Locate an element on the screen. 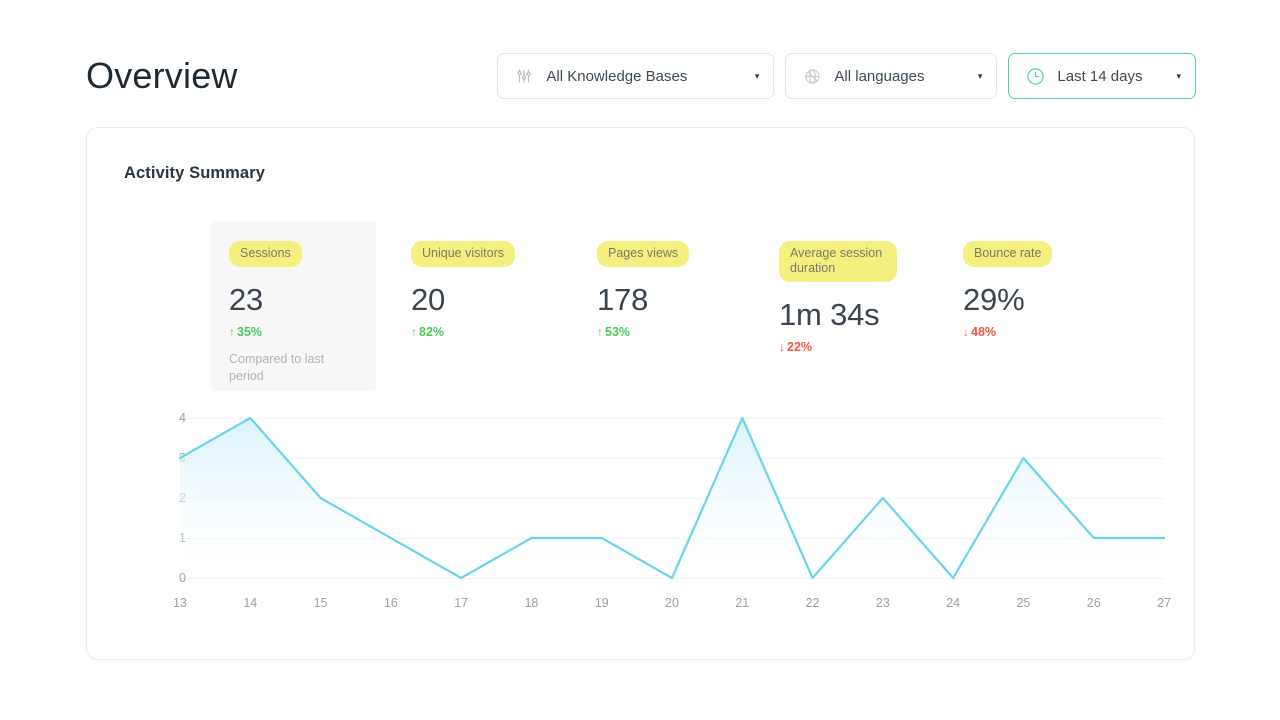 Image resolution: width=1280 pixels, height=720 pixels. metric-label: Unique visitors is located at coordinates (463, 254).